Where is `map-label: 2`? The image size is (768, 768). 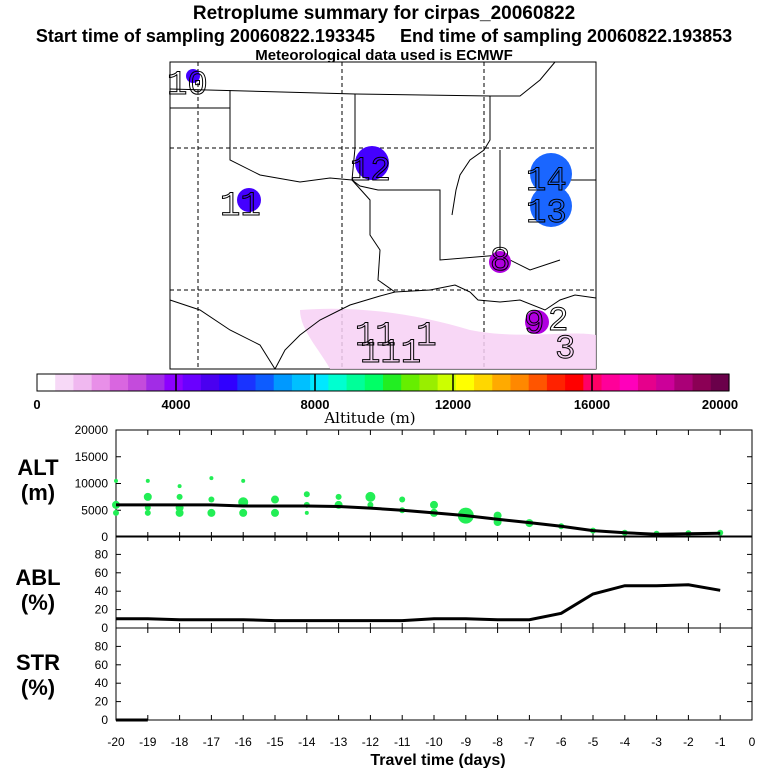 map-label: 2 is located at coordinates (558, 322).